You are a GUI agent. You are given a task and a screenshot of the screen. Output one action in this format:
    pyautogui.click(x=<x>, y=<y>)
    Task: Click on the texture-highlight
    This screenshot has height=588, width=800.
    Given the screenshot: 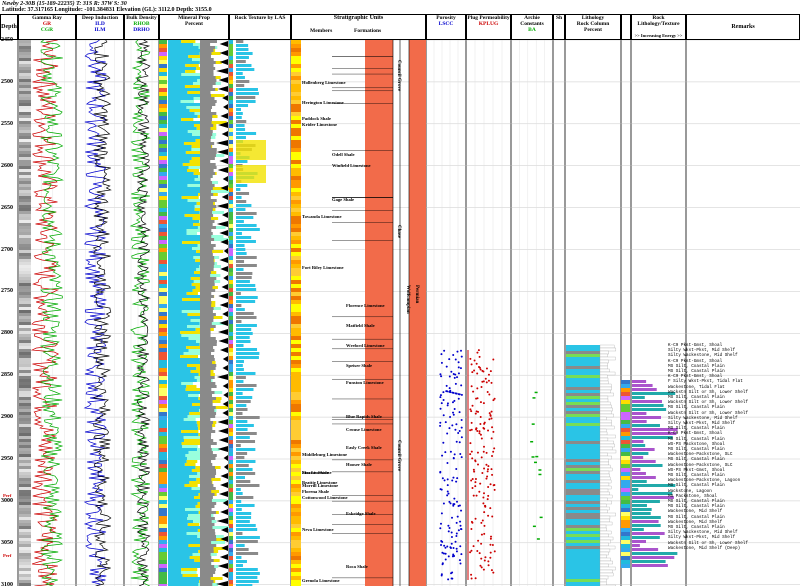 What is the action you would take?
    pyautogui.click(x=251, y=150)
    